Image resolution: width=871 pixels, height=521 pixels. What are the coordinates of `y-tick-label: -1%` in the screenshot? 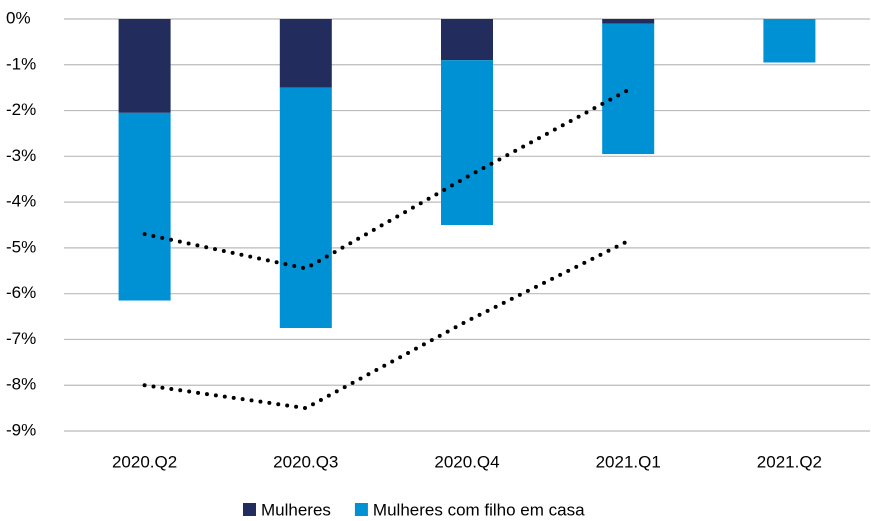 It's located at (21, 63).